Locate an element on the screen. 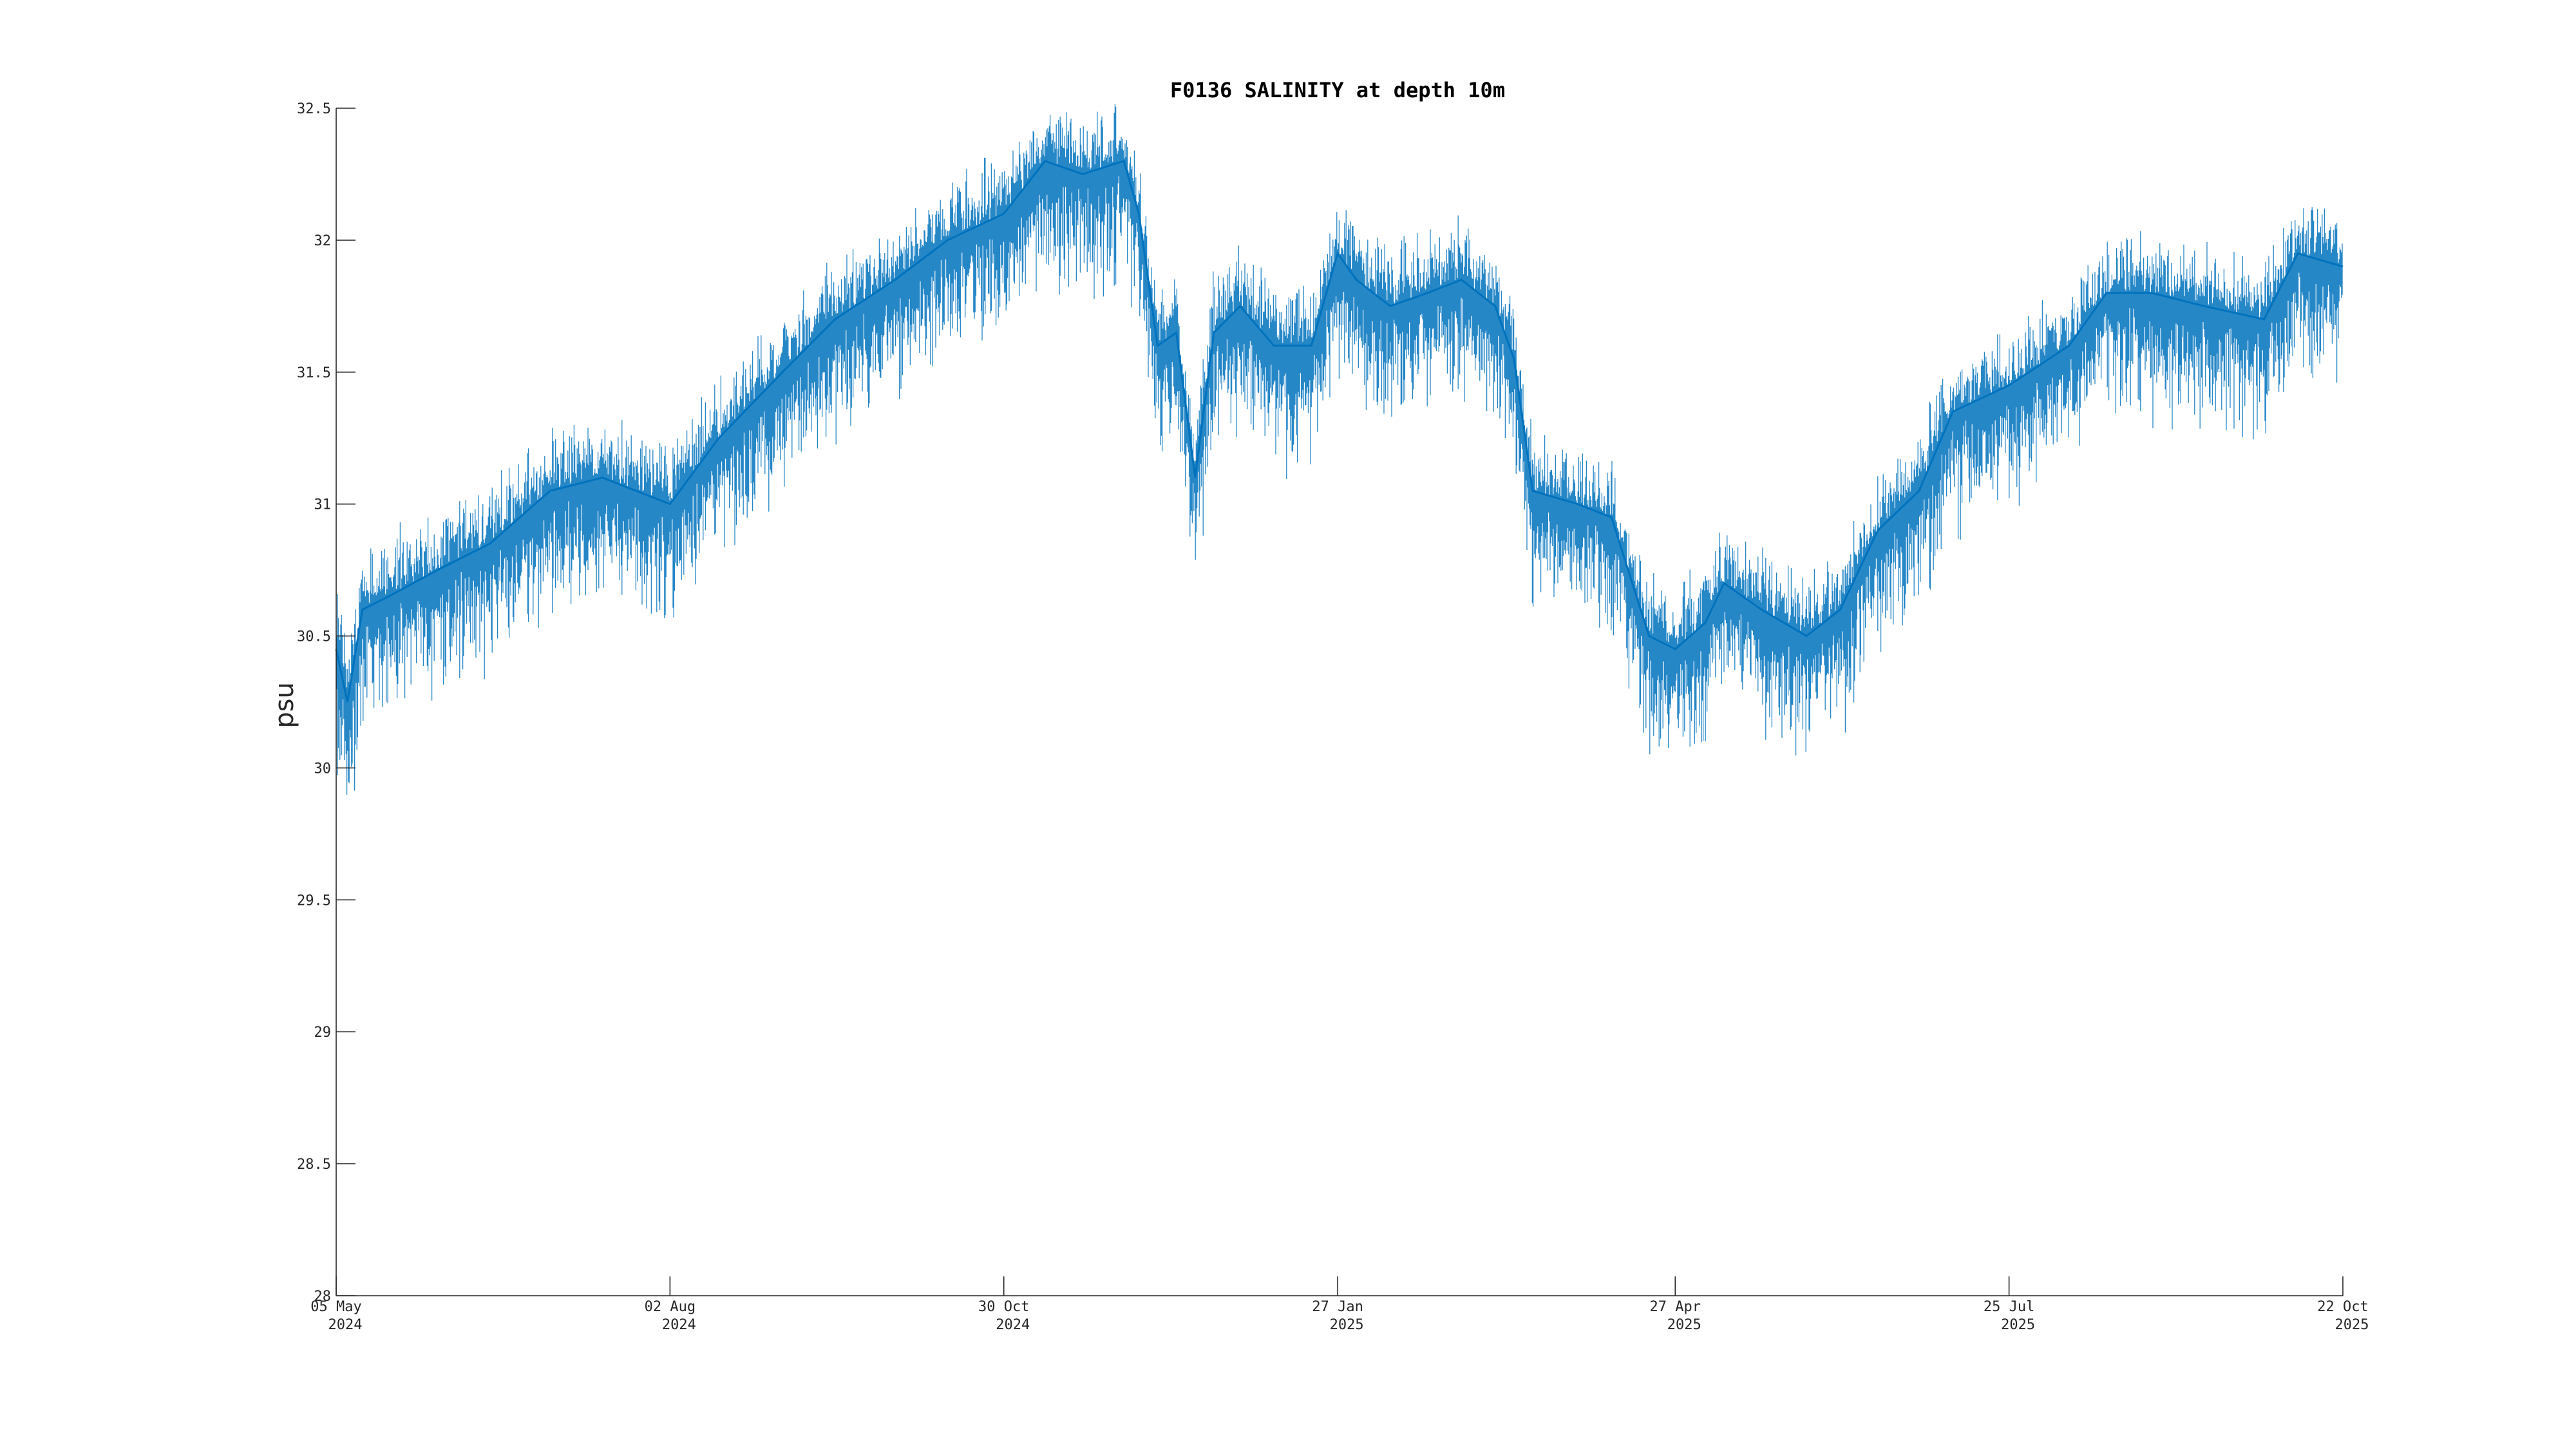 The width and height of the screenshot is (2576, 1449). y-tick-label: 29.5 is located at coordinates (314, 901).